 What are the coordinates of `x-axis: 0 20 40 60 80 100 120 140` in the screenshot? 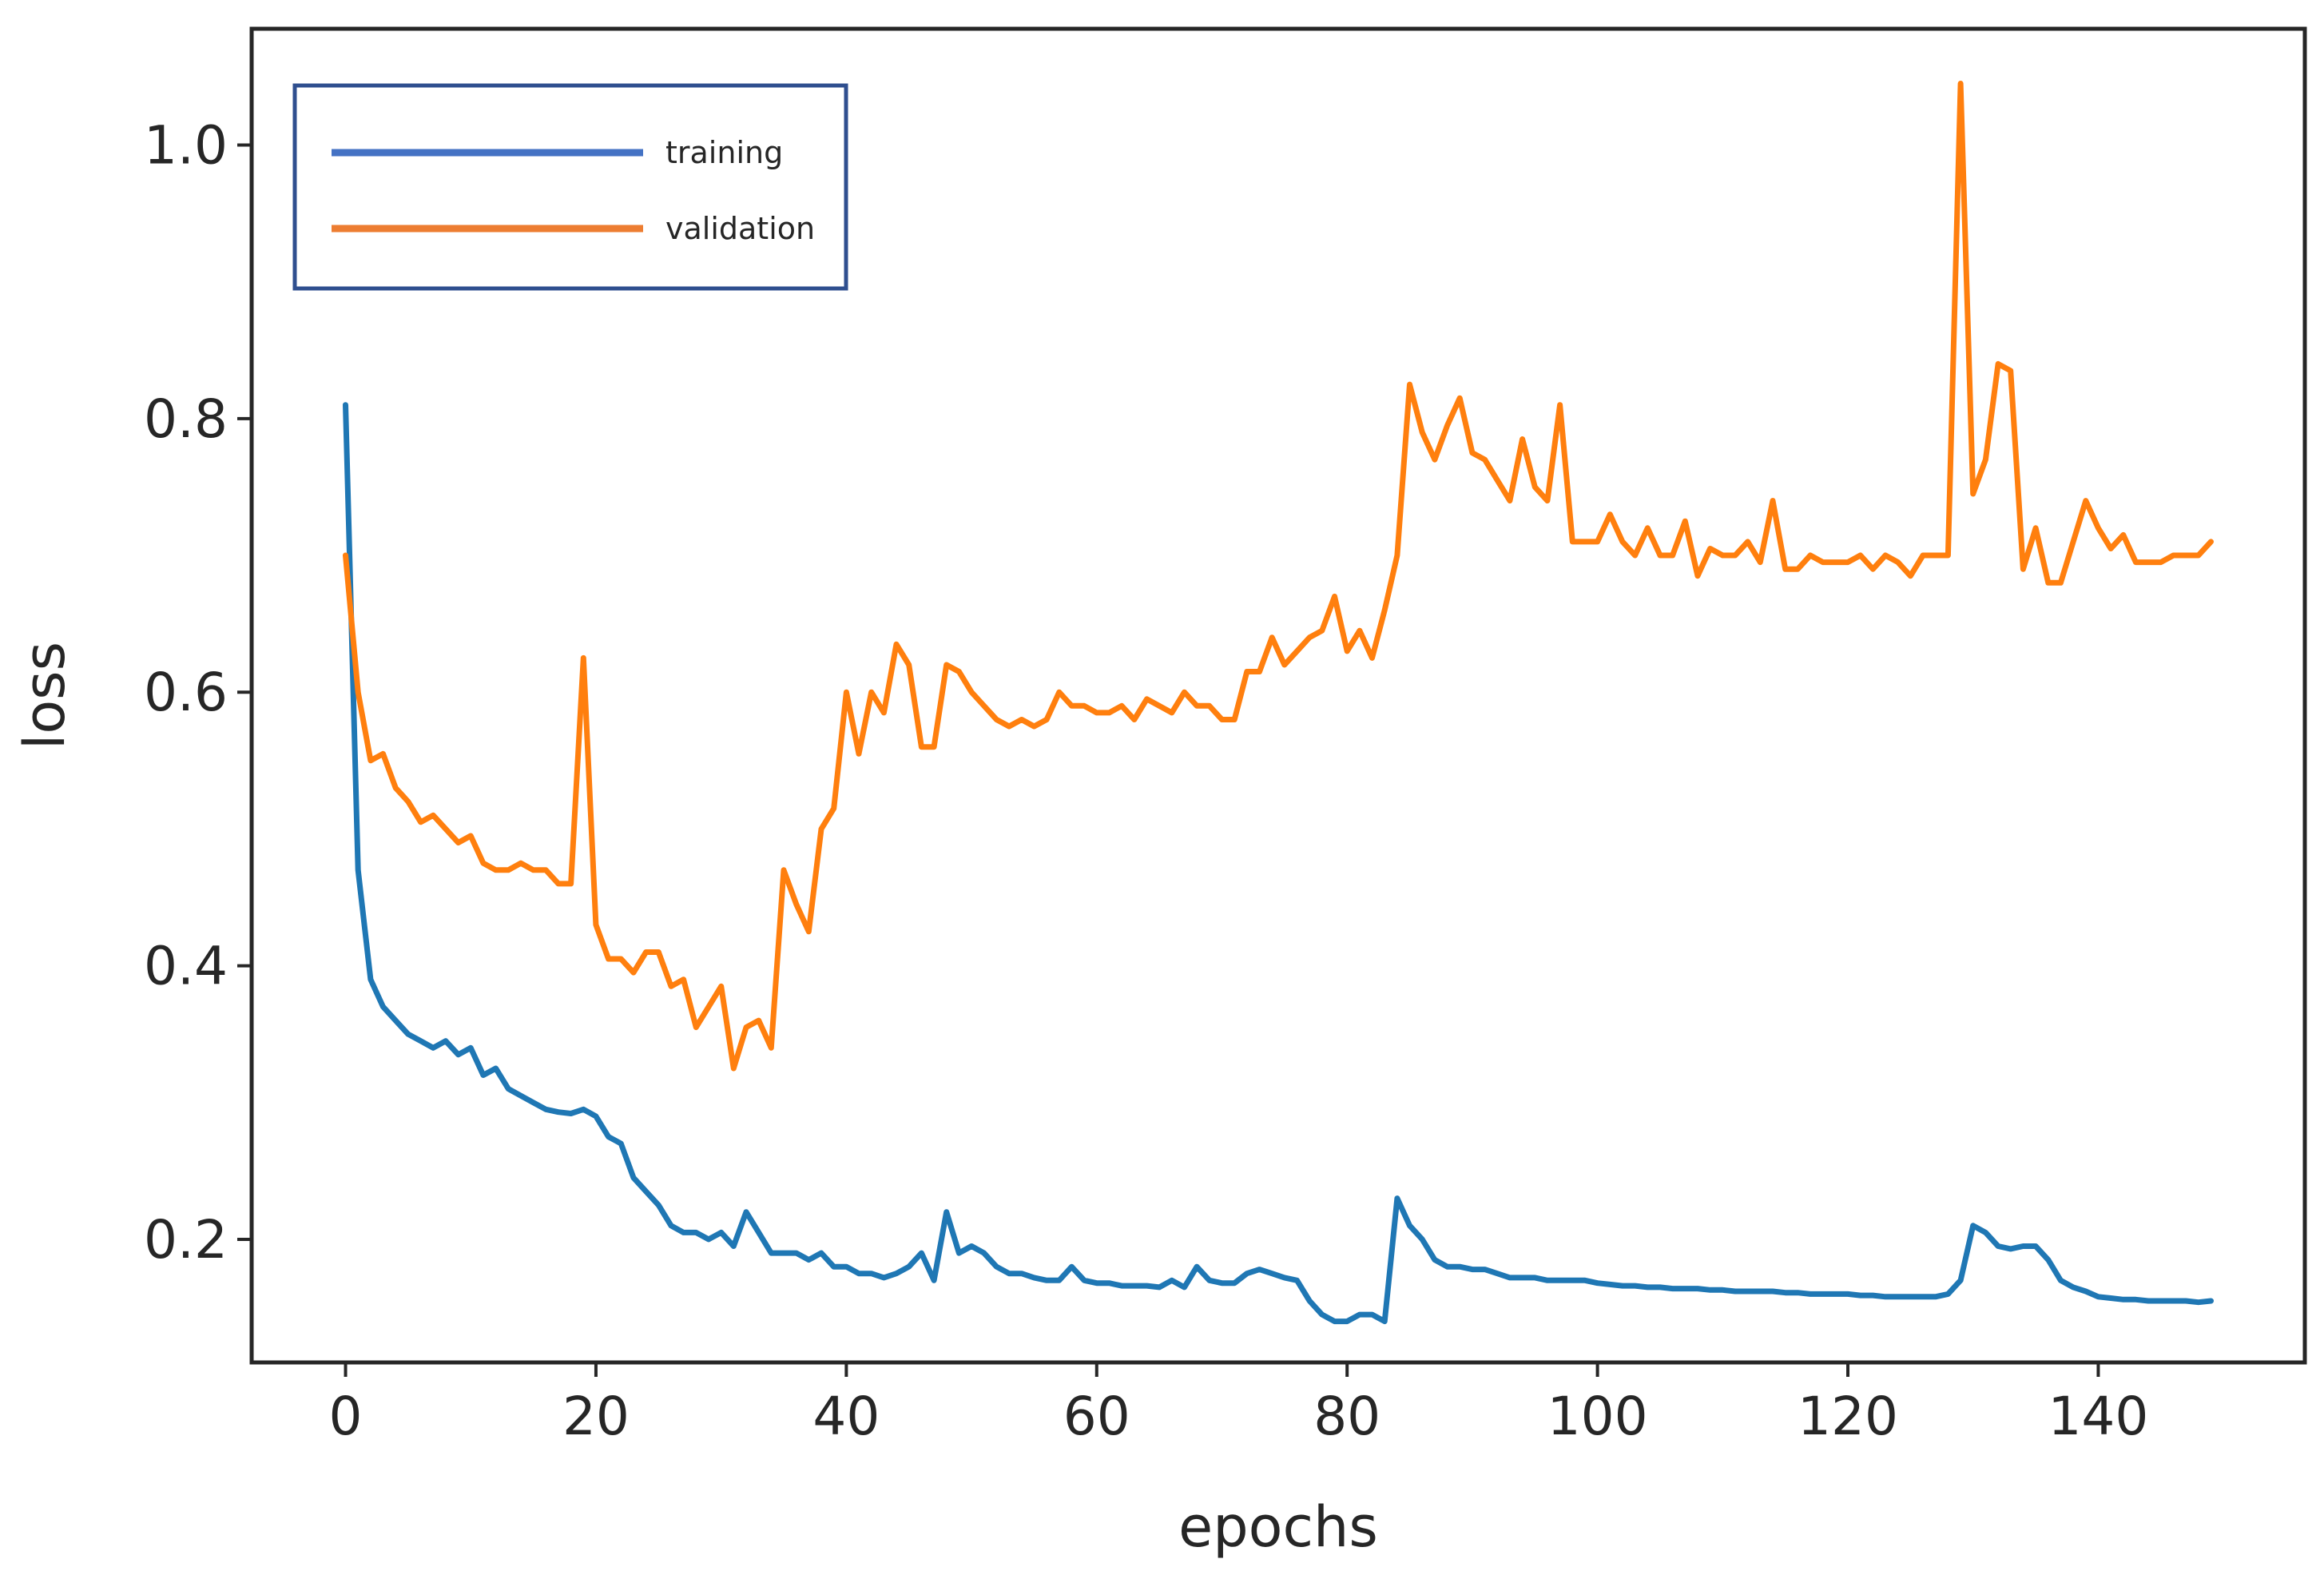 It's located at (1238, 1404).